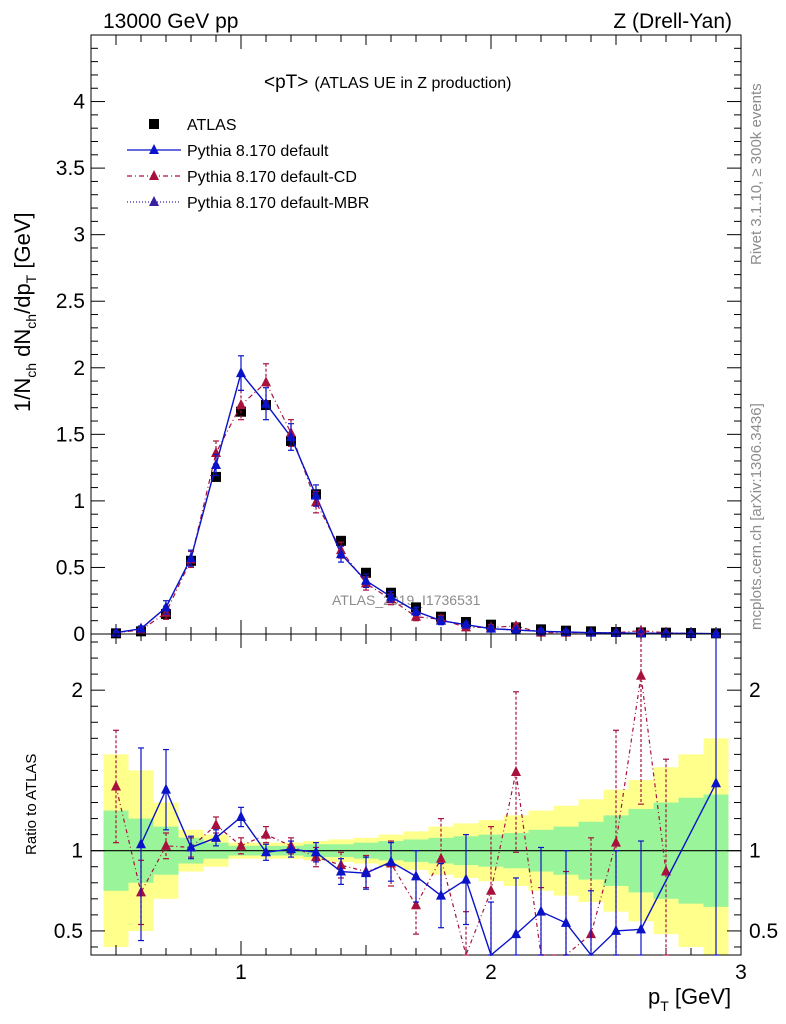 This screenshot has height=1024, width=786. What do you see at coordinates (689, 999) in the screenshot?
I see `x-axis-label: pT [GeV]` at bounding box center [689, 999].